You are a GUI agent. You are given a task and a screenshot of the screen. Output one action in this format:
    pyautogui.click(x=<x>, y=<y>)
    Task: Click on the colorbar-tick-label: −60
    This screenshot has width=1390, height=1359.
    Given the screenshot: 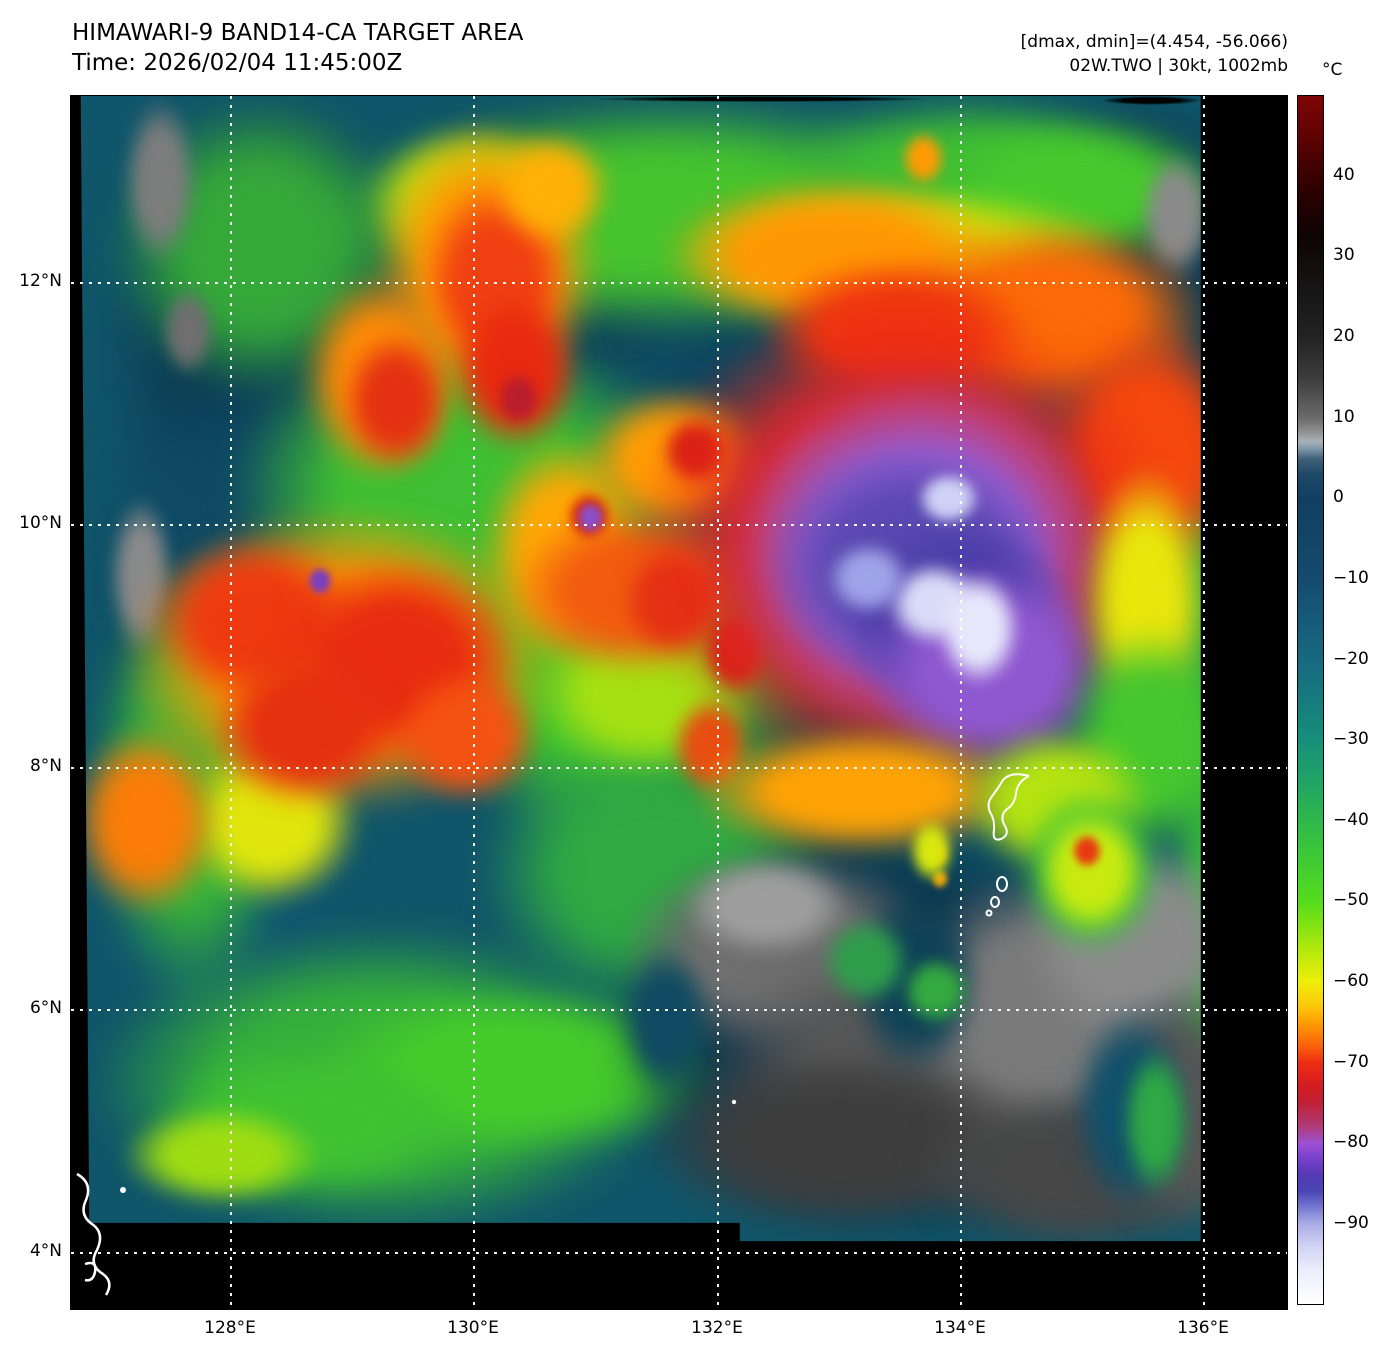 What is the action you would take?
    pyautogui.click(x=1351, y=981)
    